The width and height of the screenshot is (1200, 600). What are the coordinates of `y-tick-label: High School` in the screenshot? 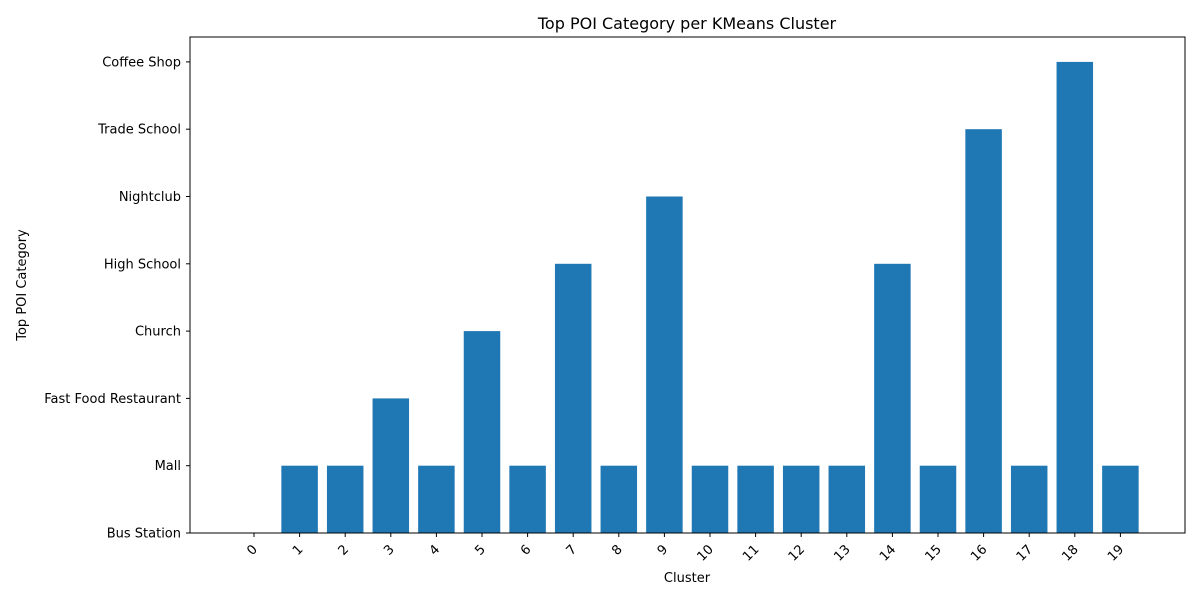 It's located at (142, 264).